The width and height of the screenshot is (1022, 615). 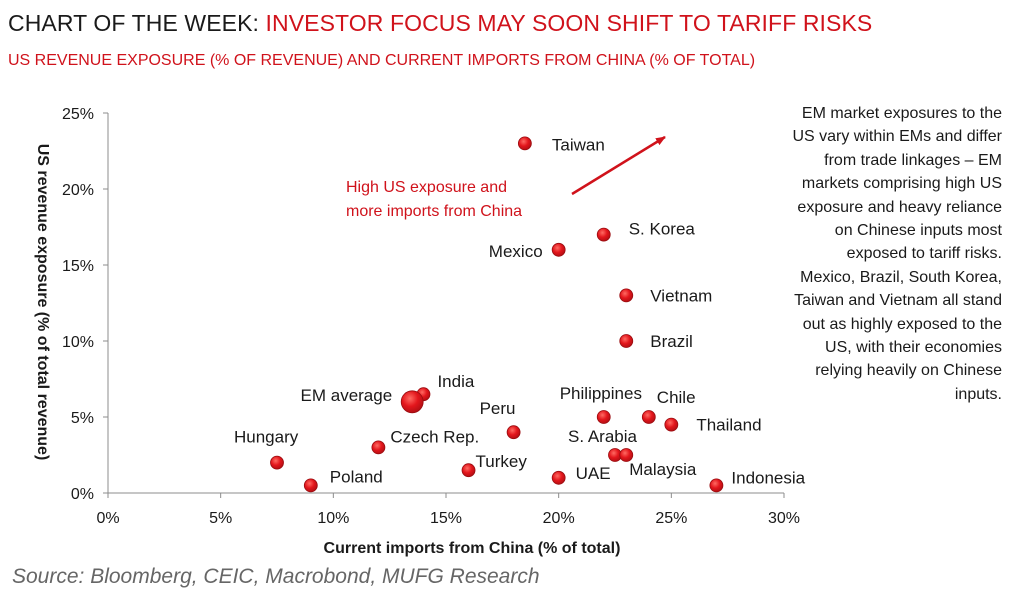 What do you see at coordinates (502, 461) in the screenshot?
I see `point-label: Turkey` at bounding box center [502, 461].